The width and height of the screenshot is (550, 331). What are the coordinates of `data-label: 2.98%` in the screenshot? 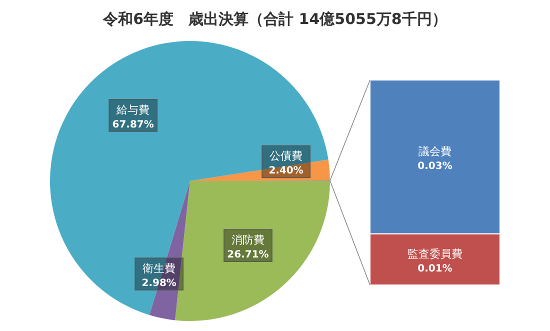 It's located at (159, 283).